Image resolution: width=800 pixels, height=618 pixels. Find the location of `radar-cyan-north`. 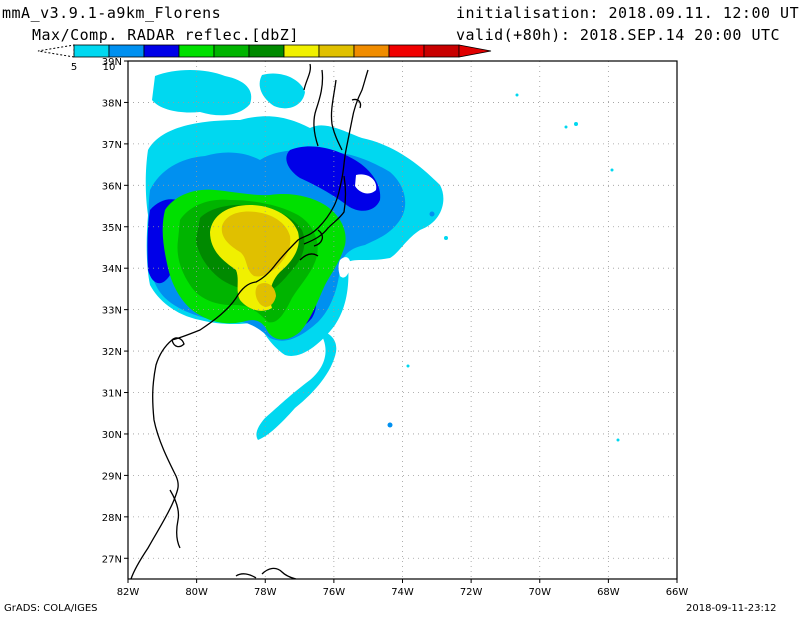

radar-cyan-north is located at coordinates (202, 93).